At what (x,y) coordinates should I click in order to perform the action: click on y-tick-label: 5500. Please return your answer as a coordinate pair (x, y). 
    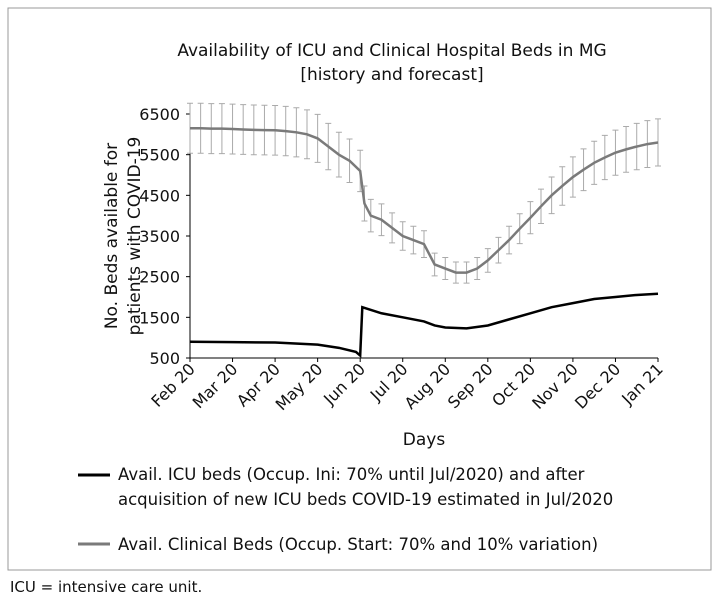
    Looking at the image, I should click on (159, 155).